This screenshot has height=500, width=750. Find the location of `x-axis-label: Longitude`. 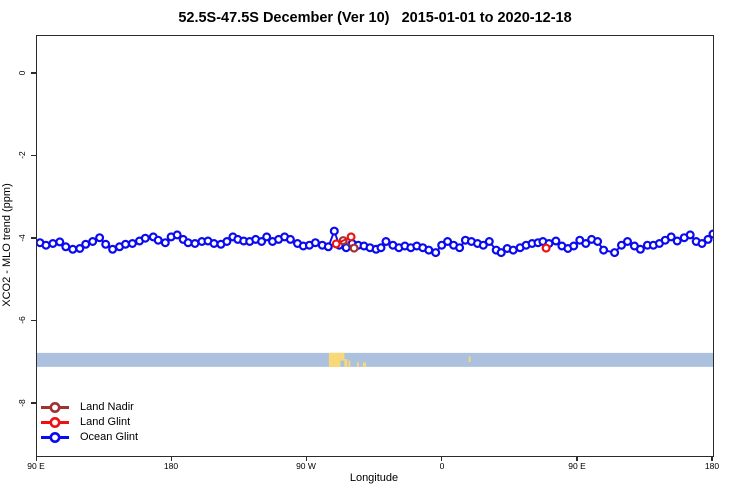

x-axis-label: Longitude is located at coordinates (374, 478).